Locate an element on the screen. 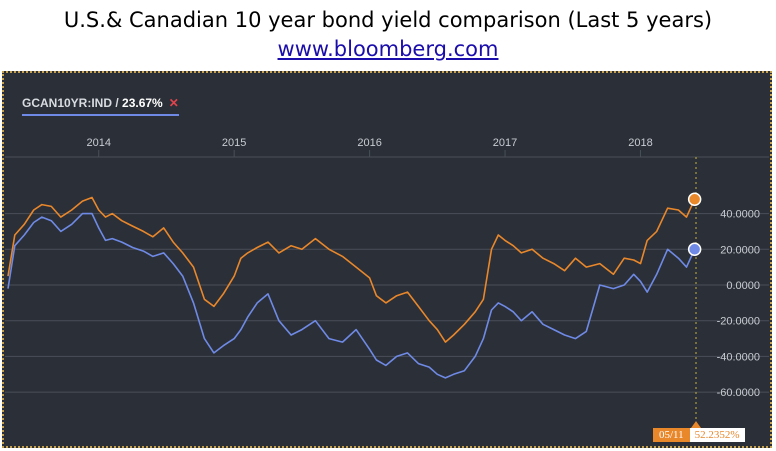  y-tick-label: -60.0000 is located at coordinates (738, 393).